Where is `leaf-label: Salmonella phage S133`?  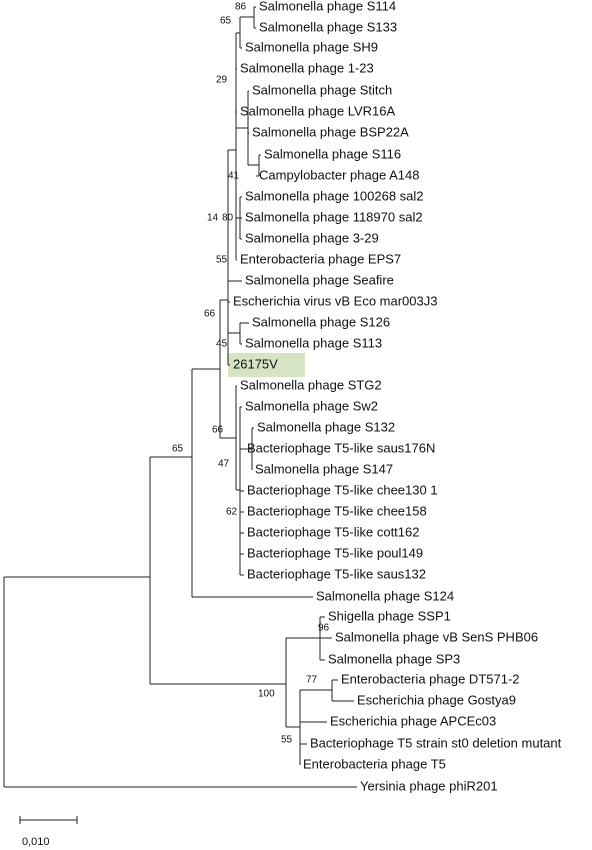 leaf-label: Salmonella phage S133 is located at coordinates (328, 26).